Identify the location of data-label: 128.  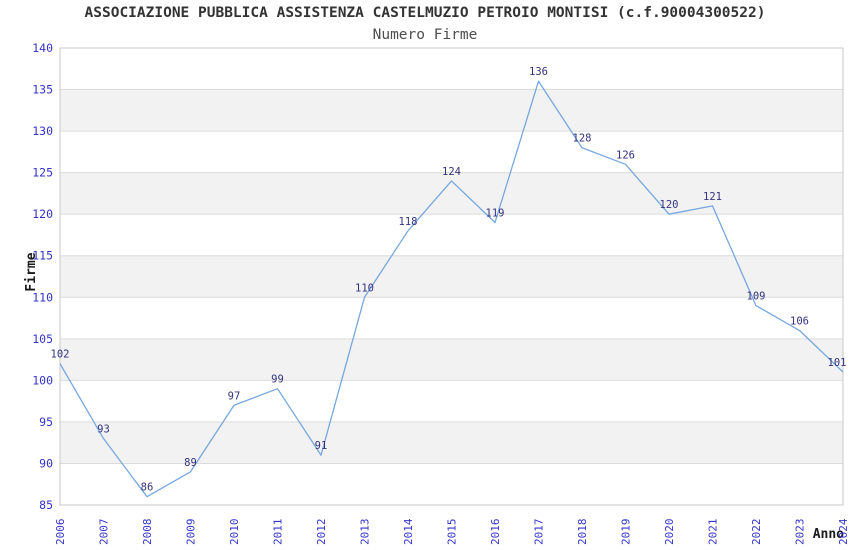
(582, 139).